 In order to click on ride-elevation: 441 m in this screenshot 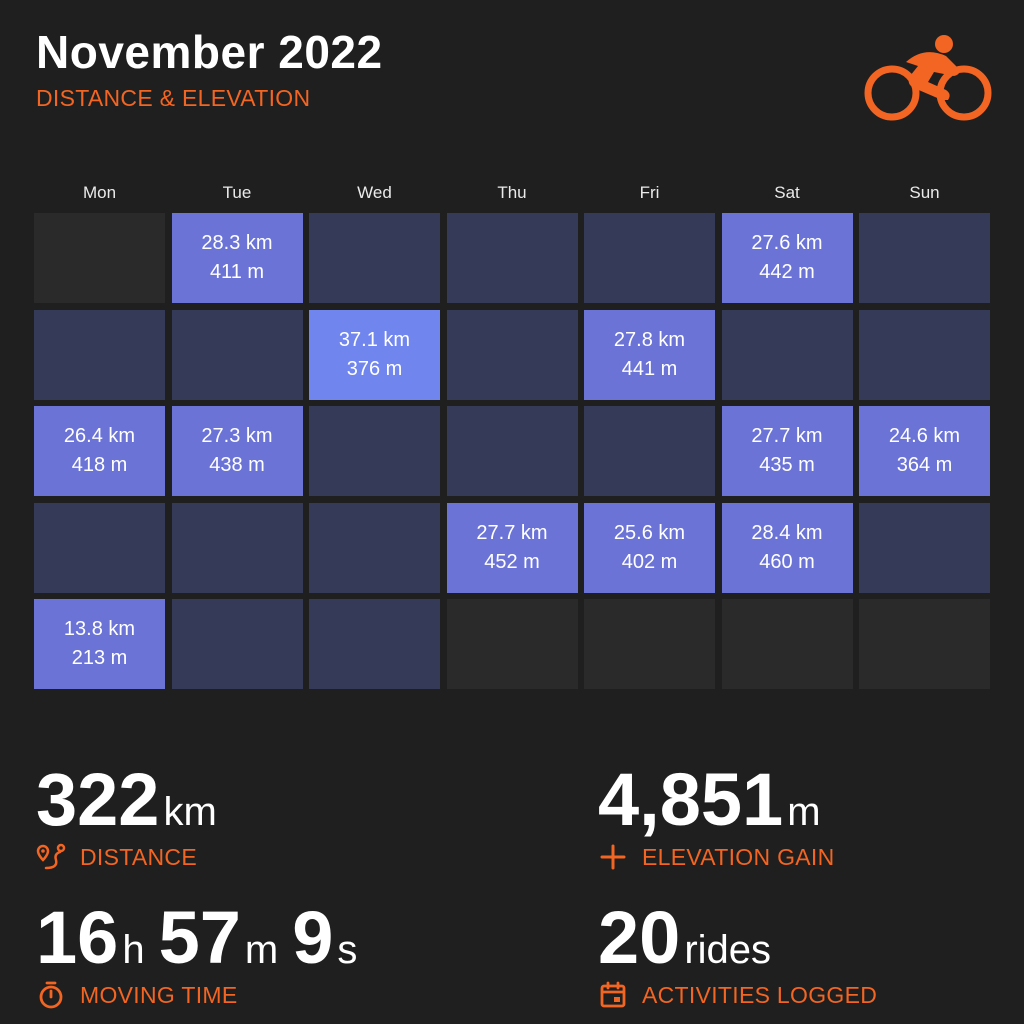, I will do `click(649, 368)`.